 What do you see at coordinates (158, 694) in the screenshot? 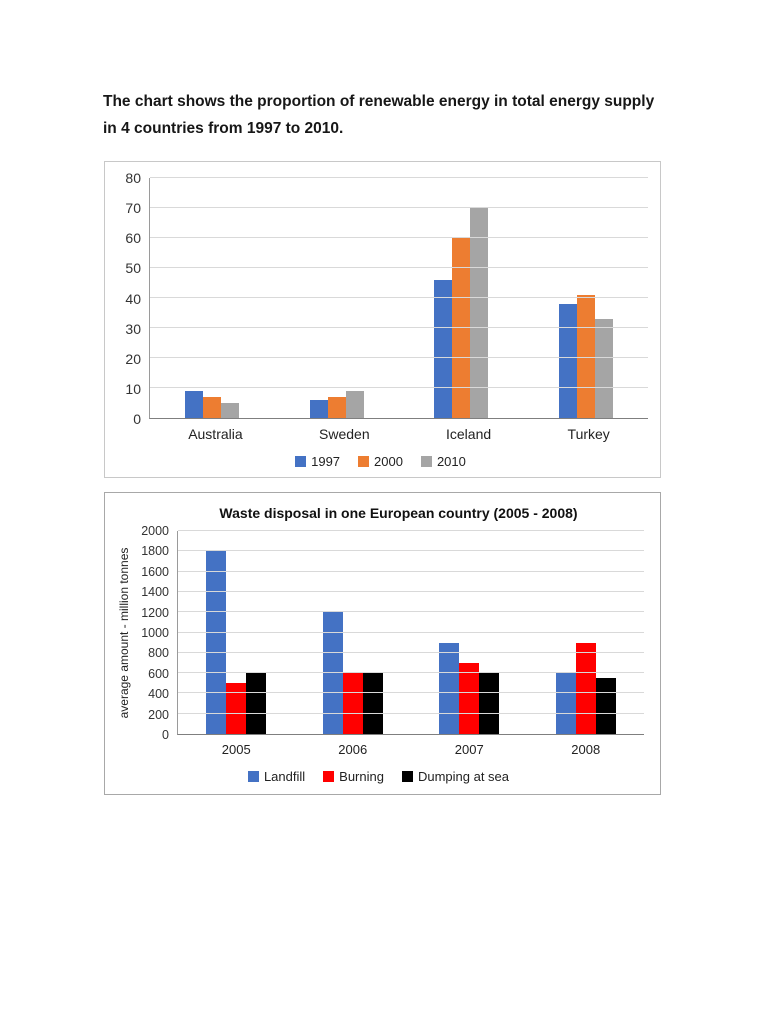
I see `y-tick-label: 400` at bounding box center [158, 694].